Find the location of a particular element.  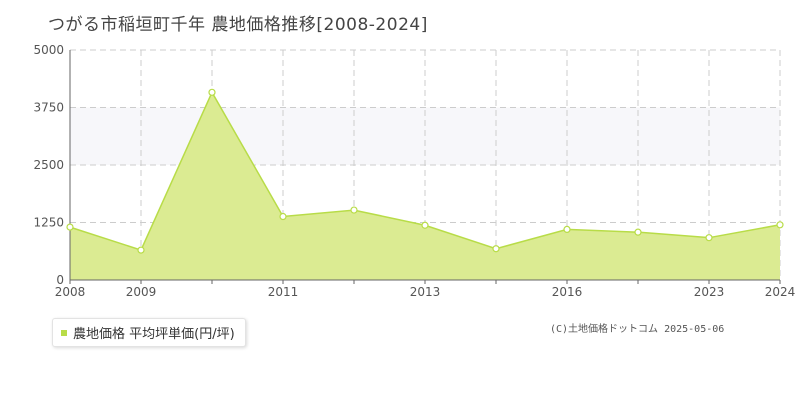

x-tick-label-1: 2009 is located at coordinates (141, 292).